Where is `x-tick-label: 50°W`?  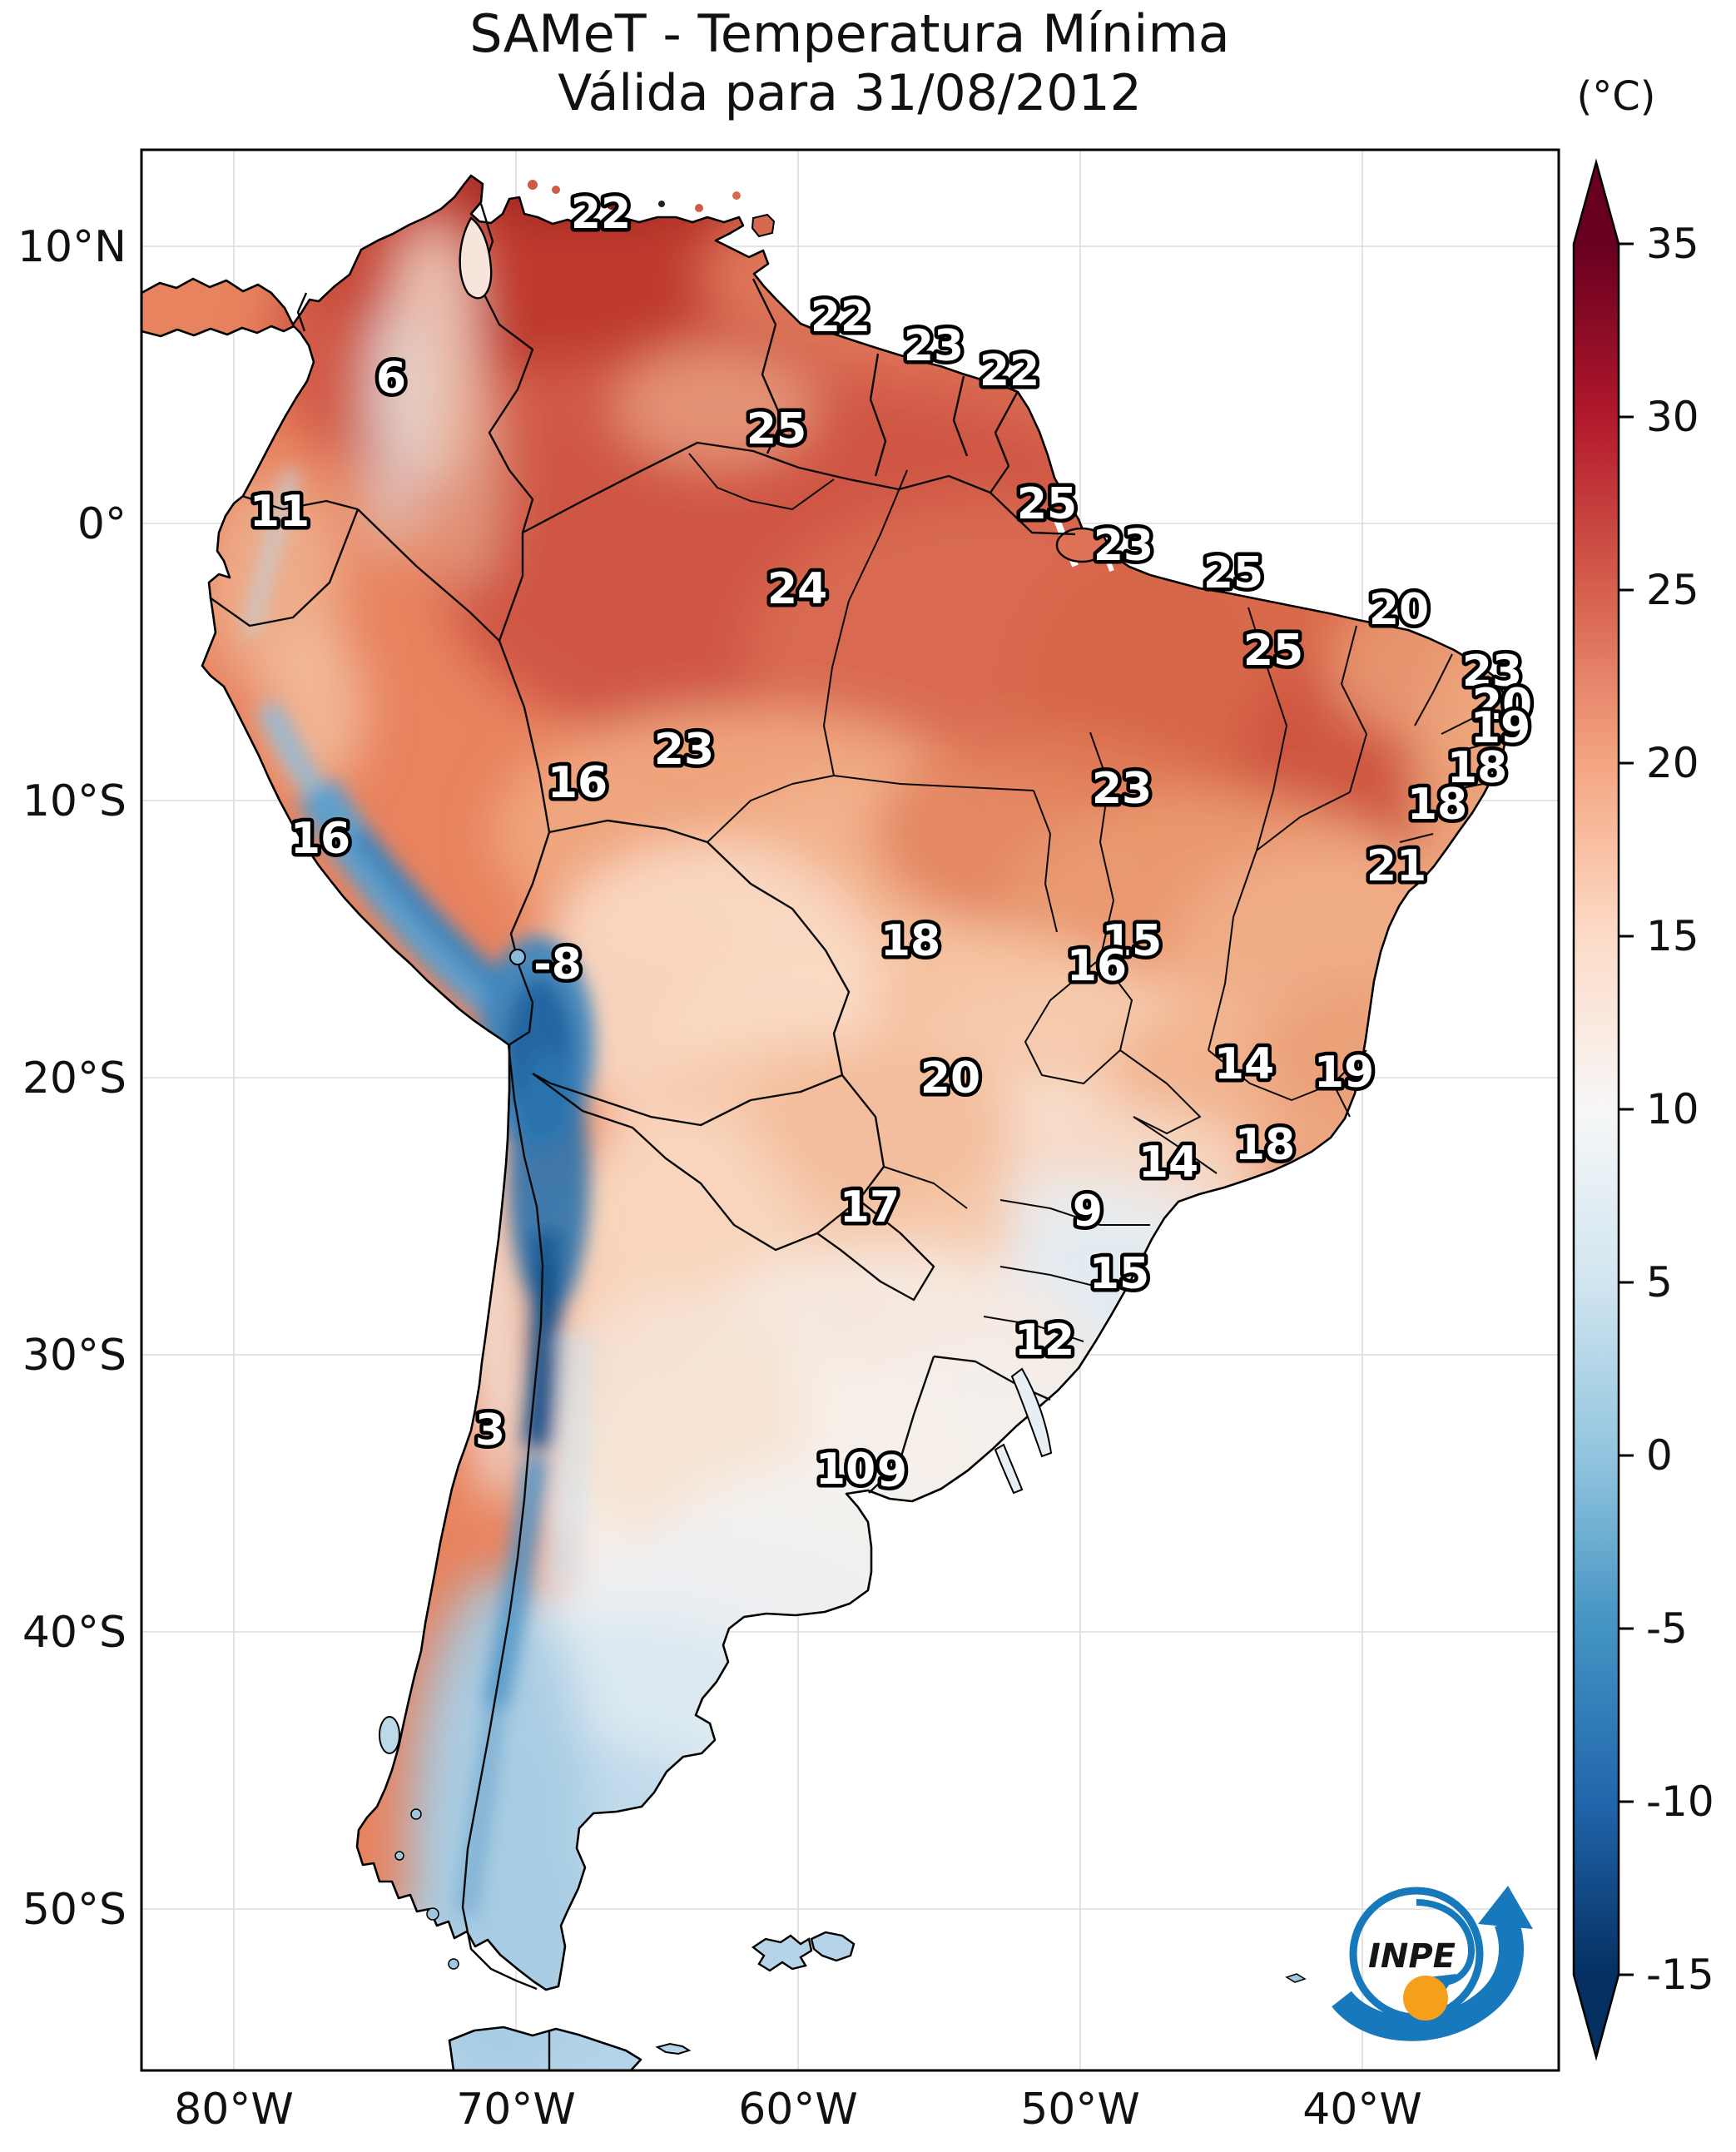
x-tick-label: 50°W is located at coordinates (1080, 2110).